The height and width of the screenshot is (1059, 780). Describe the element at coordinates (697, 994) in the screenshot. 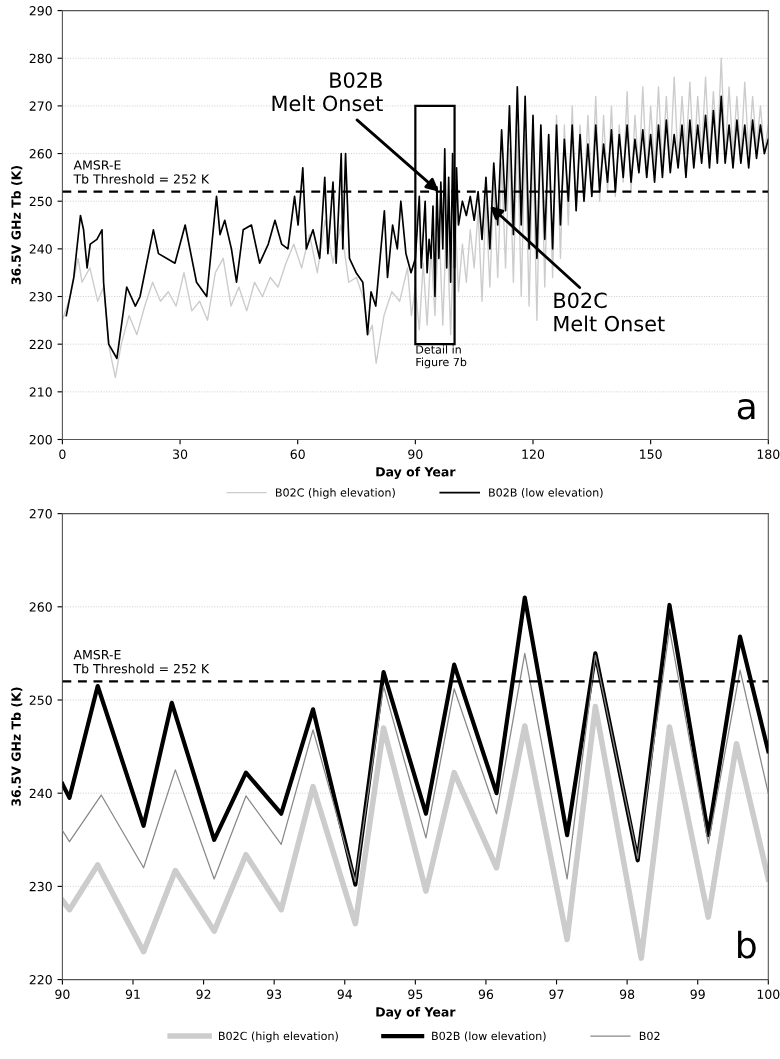

I see `x-tick-label: 99` at that location.